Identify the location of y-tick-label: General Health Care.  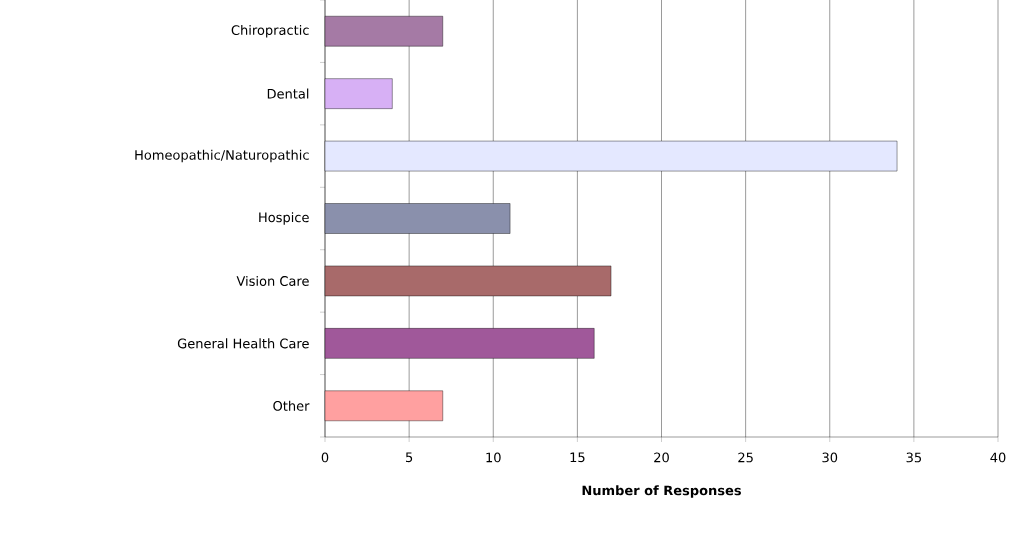
(243, 343).